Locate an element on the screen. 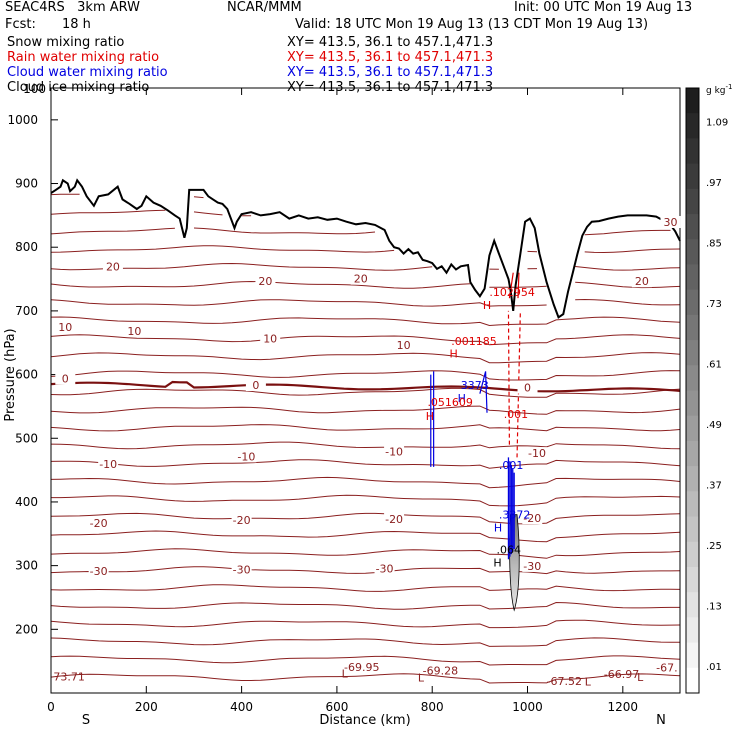 The image size is (740, 740). freezing-level-line is located at coordinates (365, 386).